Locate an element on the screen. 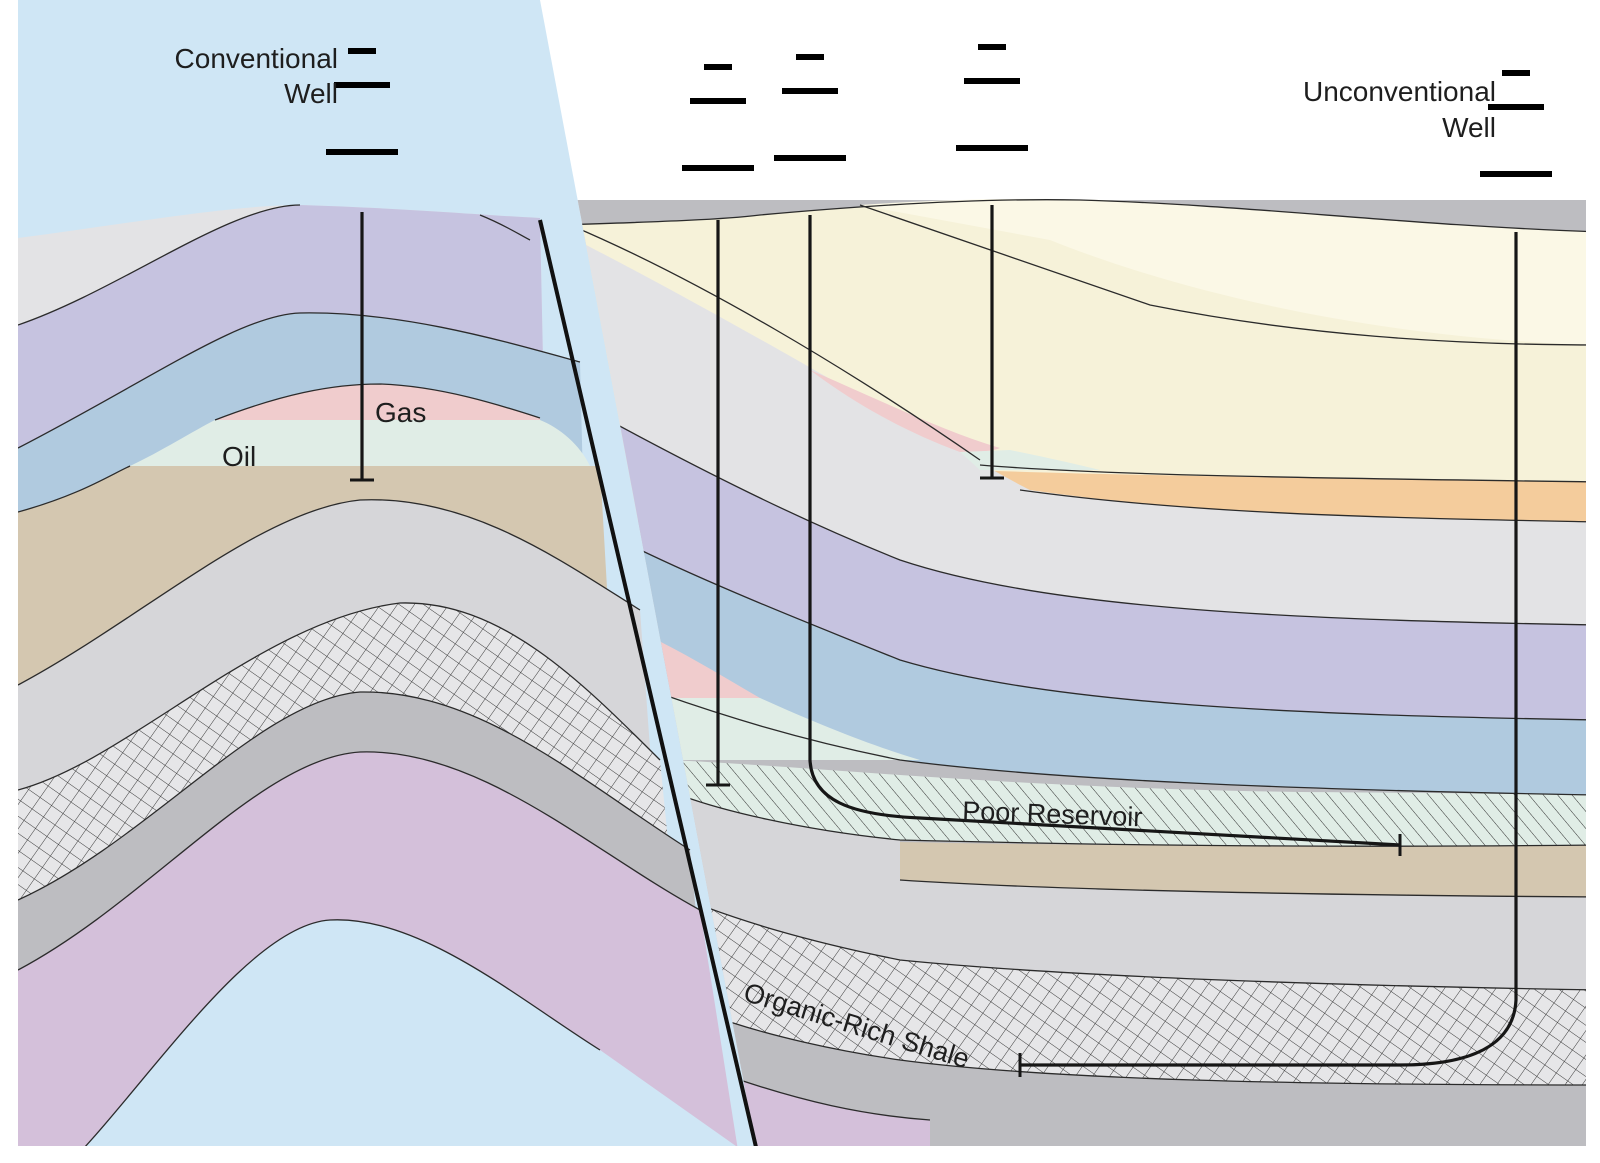  conventional-well-label-line2: Well is located at coordinates (311, 93).